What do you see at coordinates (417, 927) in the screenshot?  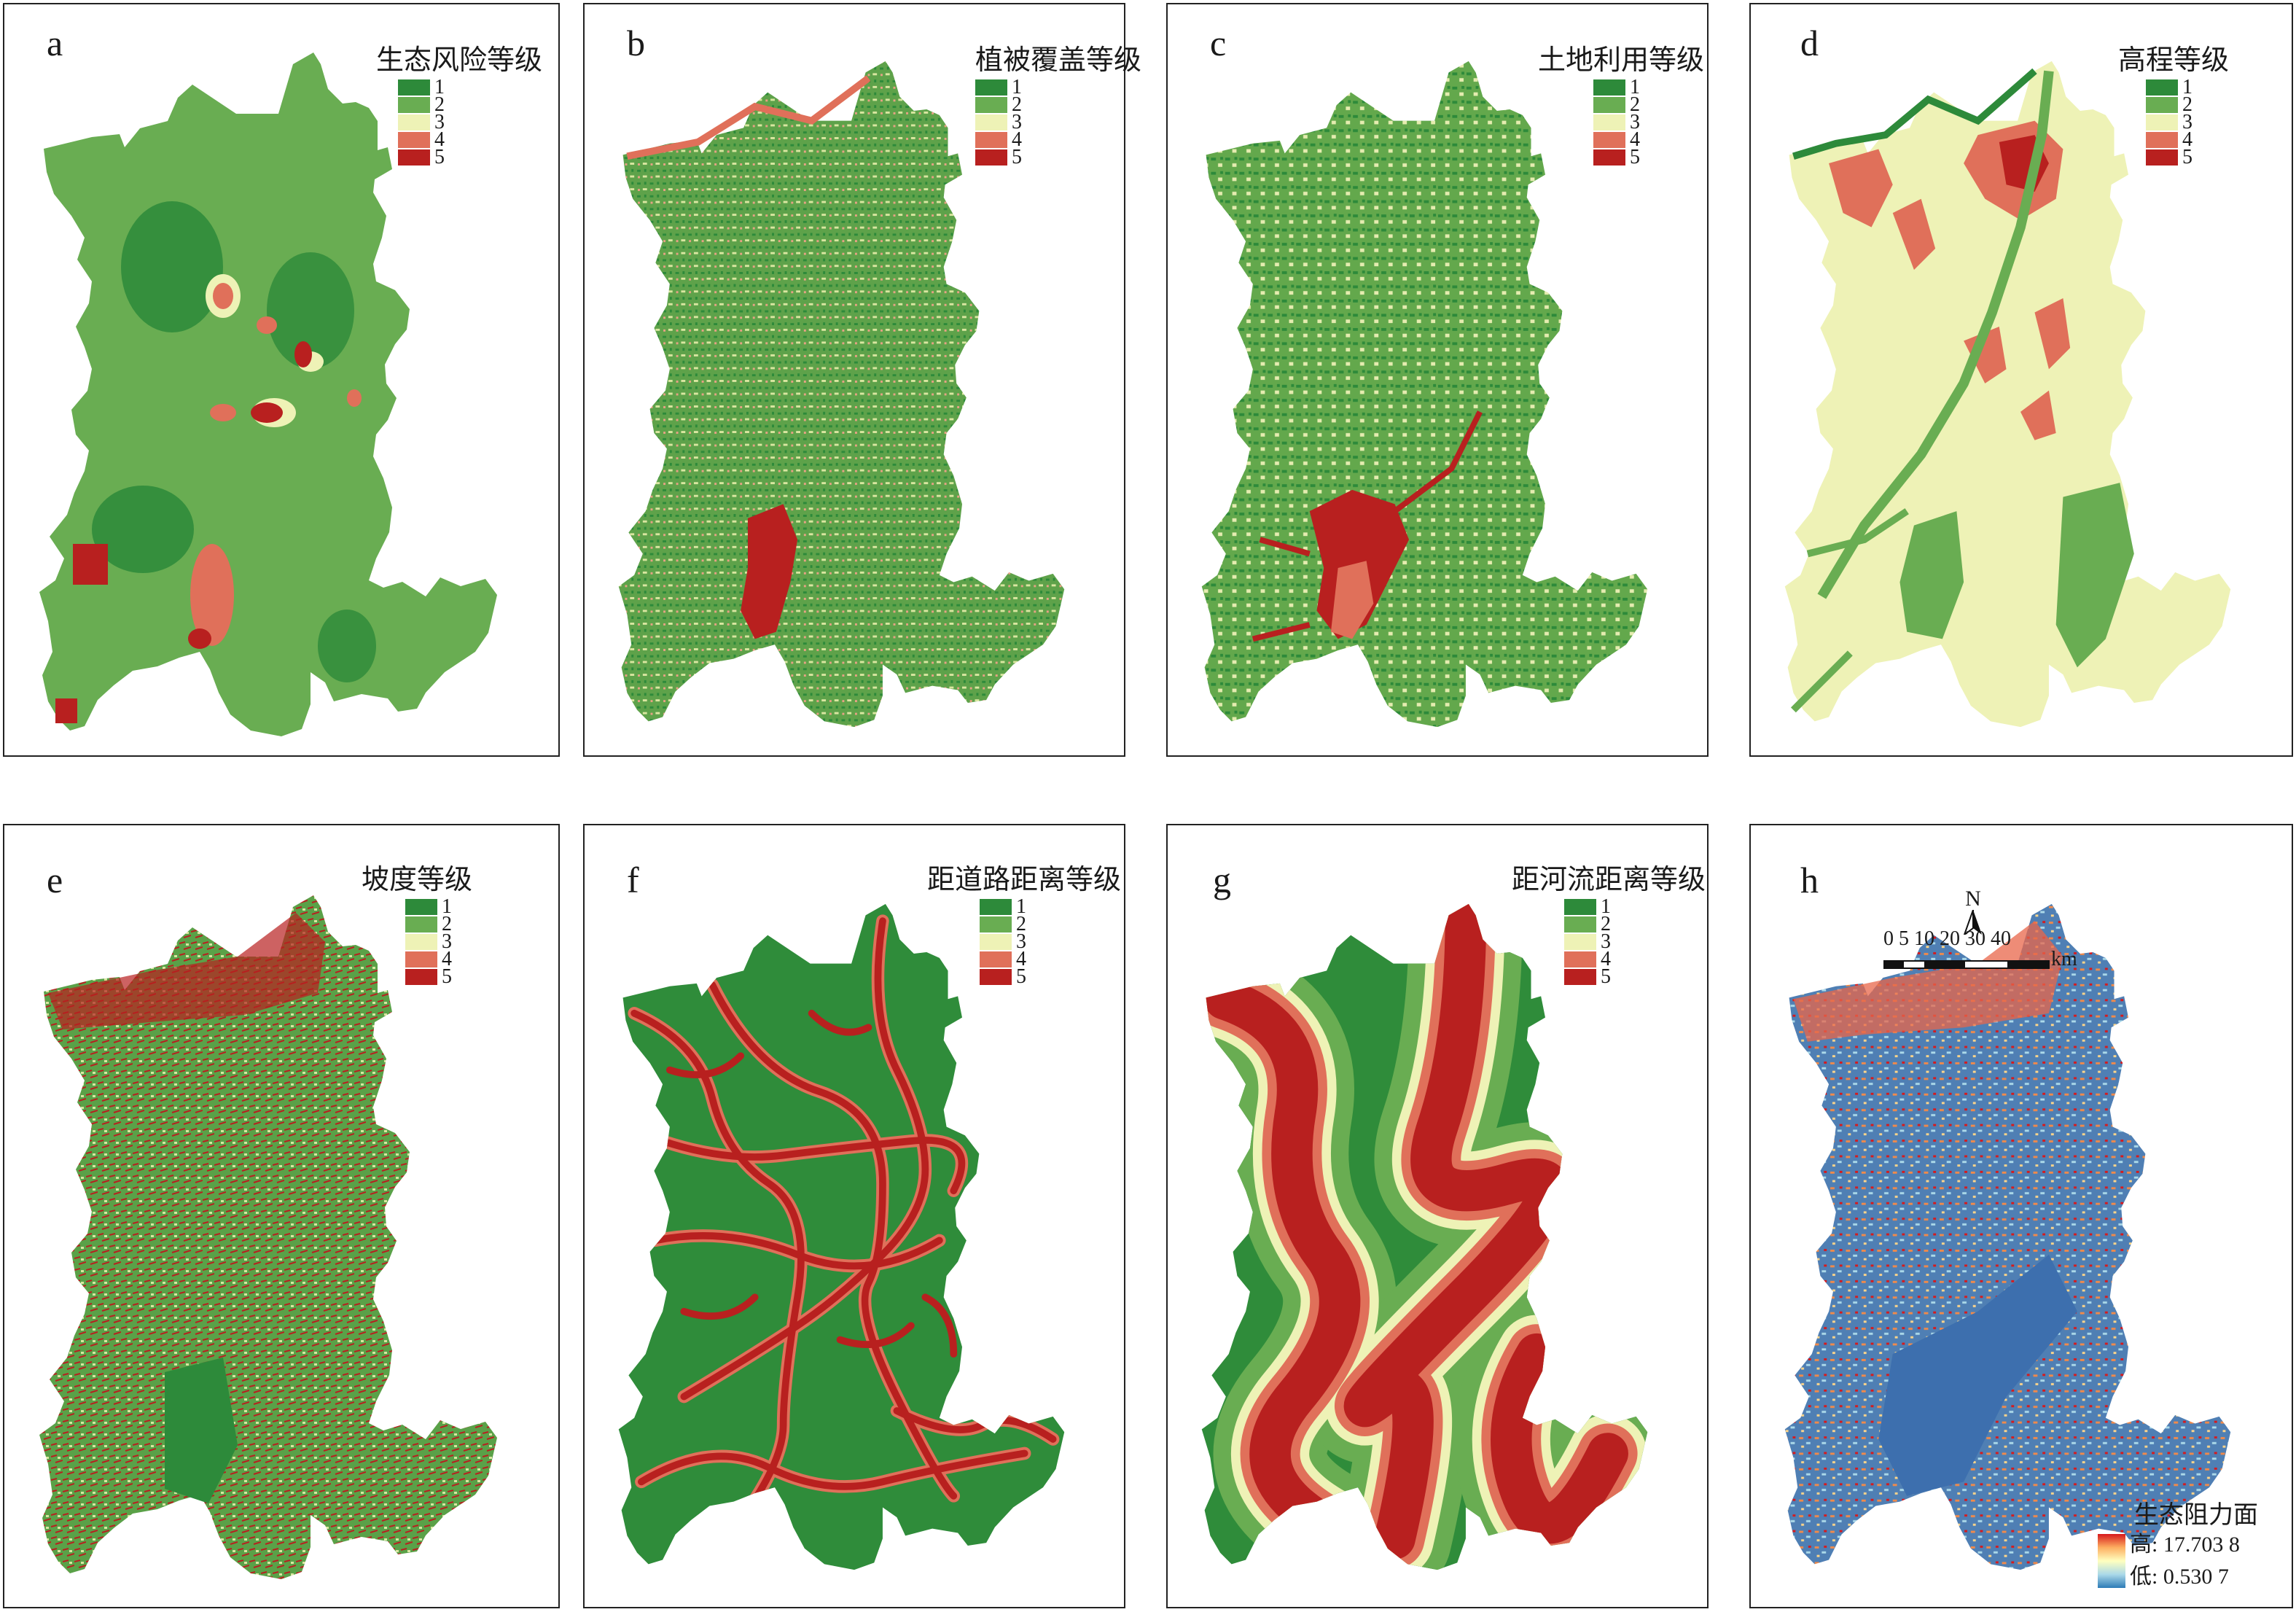 I see `legend-e: 坡度等级 1 2 3 4 5` at bounding box center [417, 927].